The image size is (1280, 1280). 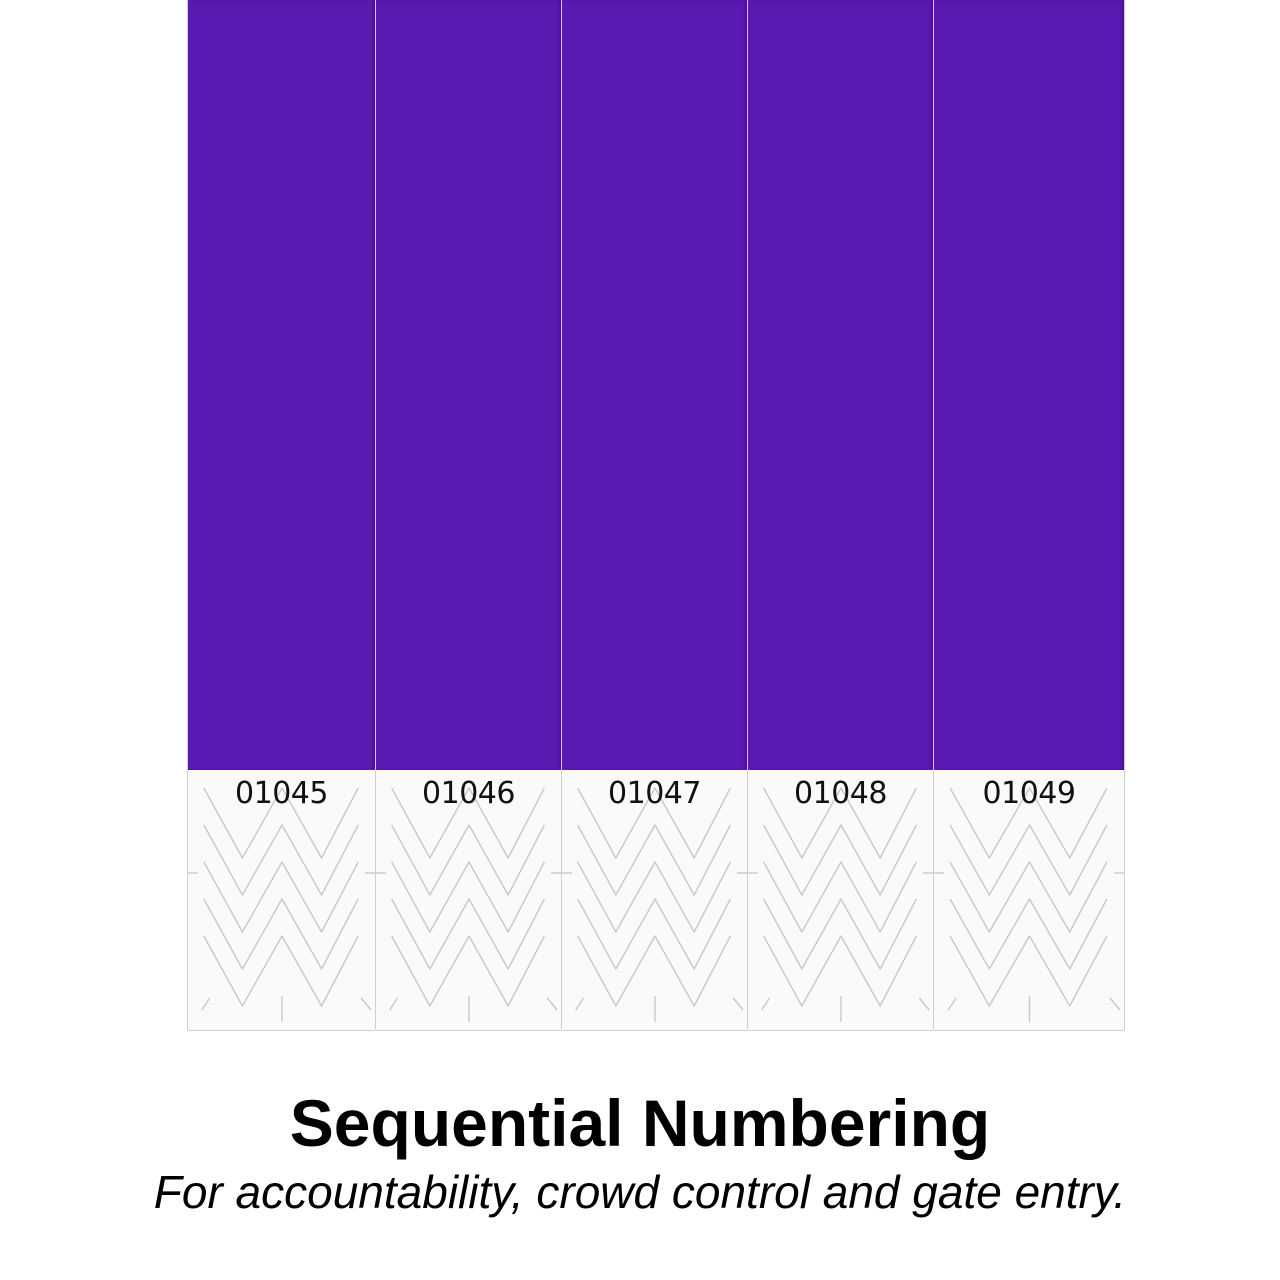 I want to click on caption-title: Sequential Numbering, so click(x=640, y=1123).